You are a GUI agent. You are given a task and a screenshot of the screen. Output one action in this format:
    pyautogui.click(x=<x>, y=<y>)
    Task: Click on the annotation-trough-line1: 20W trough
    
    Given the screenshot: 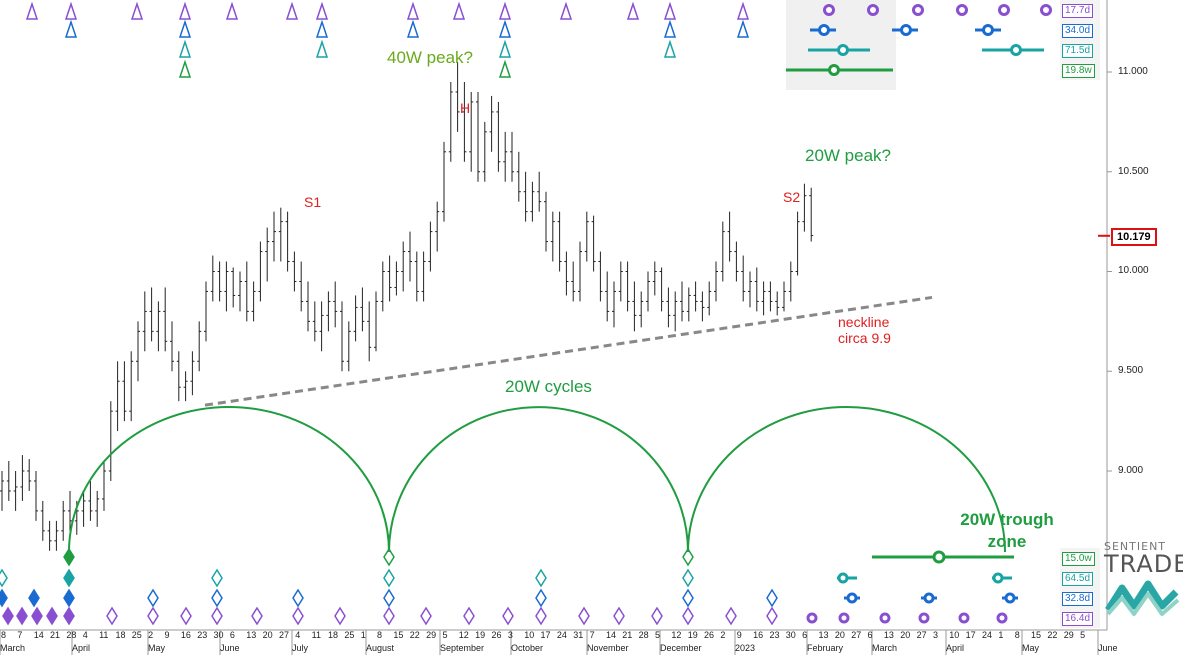 What is the action you would take?
    pyautogui.click(x=1007, y=519)
    